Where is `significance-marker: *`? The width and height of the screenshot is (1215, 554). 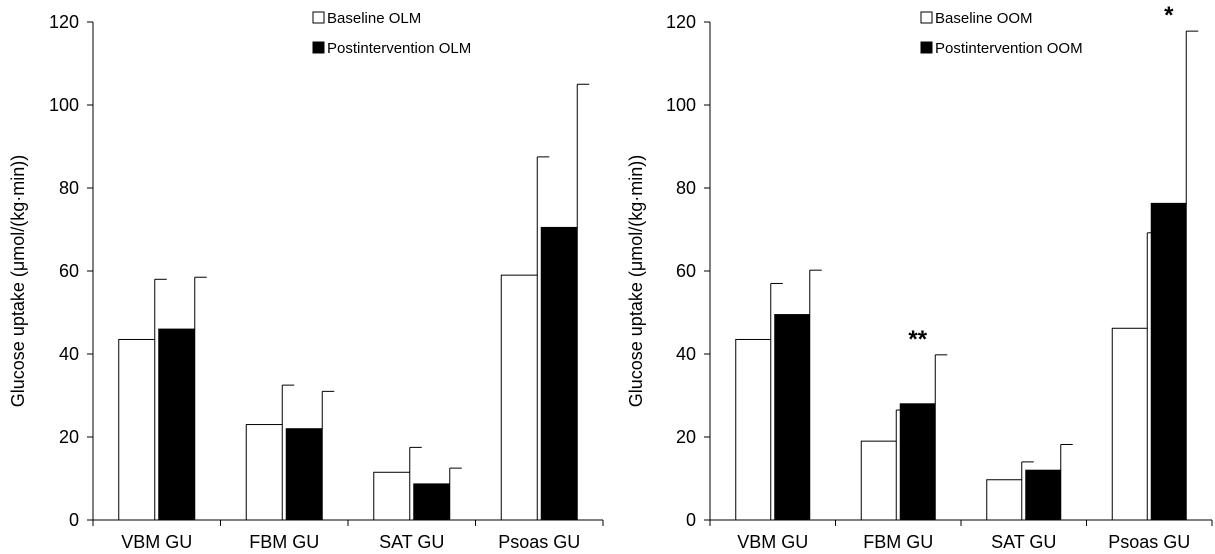
significance-marker: * is located at coordinates (1169, 15).